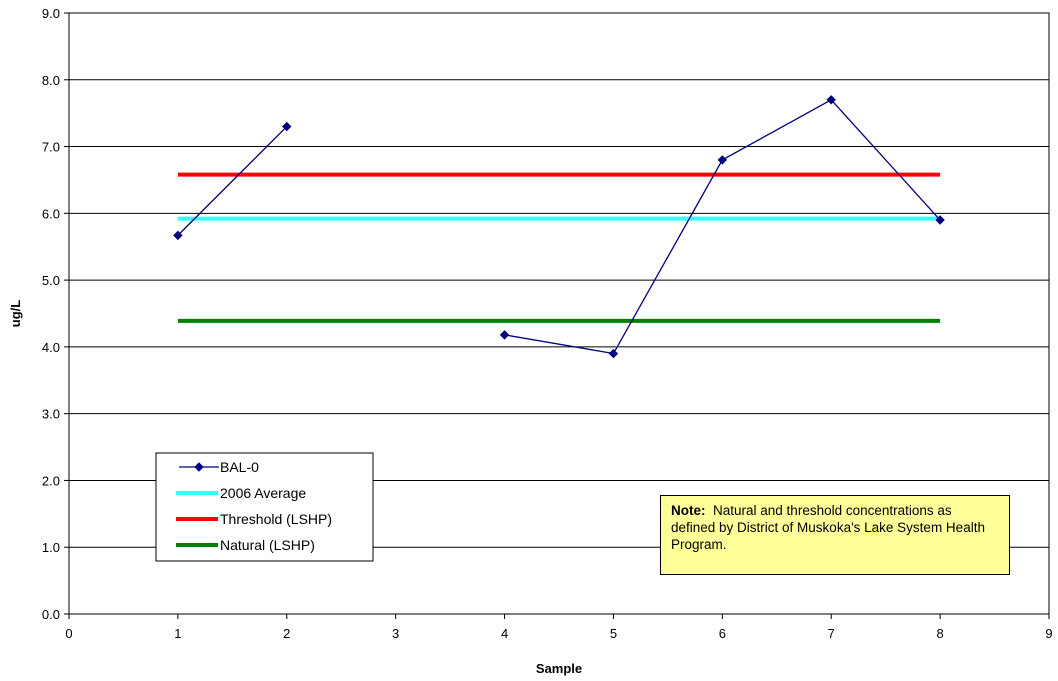 Image resolution: width=1058 pixels, height=681 pixels. What do you see at coordinates (177, 633) in the screenshot?
I see `x-tick-label: 1` at bounding box center [177, 633].